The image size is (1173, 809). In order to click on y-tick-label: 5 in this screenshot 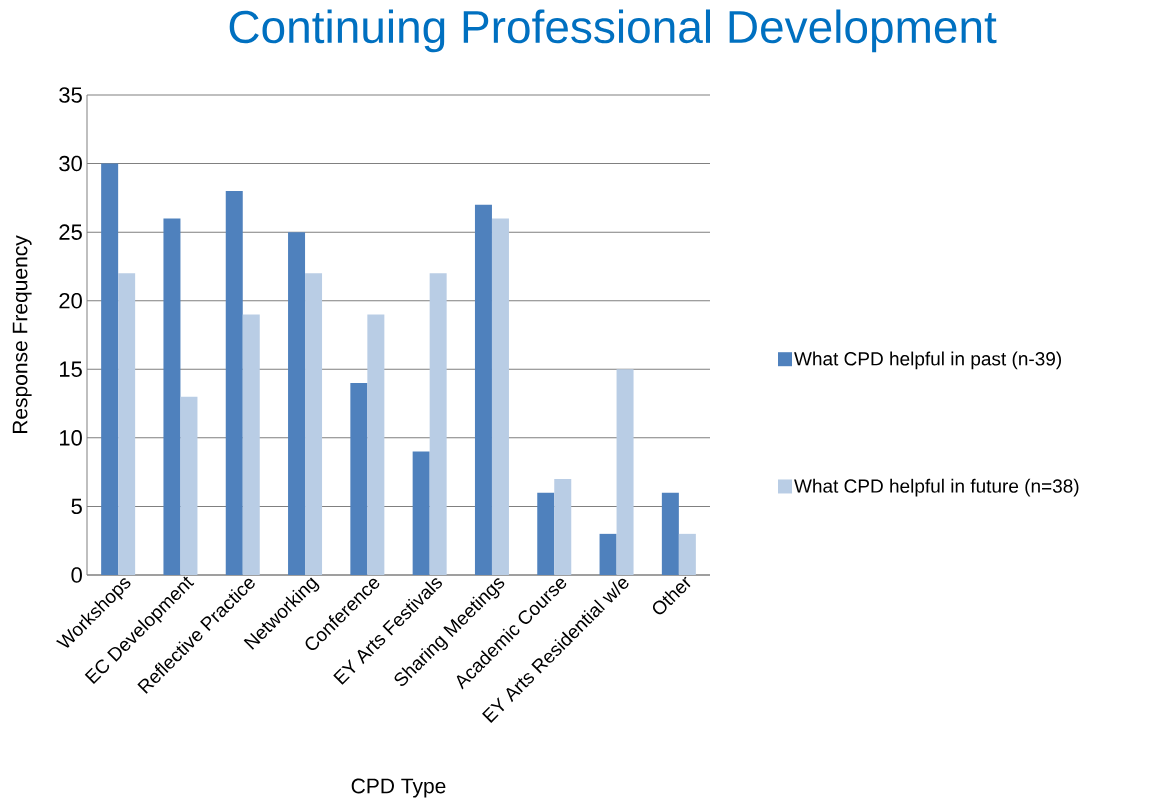, I will do `click(76, 506)`.